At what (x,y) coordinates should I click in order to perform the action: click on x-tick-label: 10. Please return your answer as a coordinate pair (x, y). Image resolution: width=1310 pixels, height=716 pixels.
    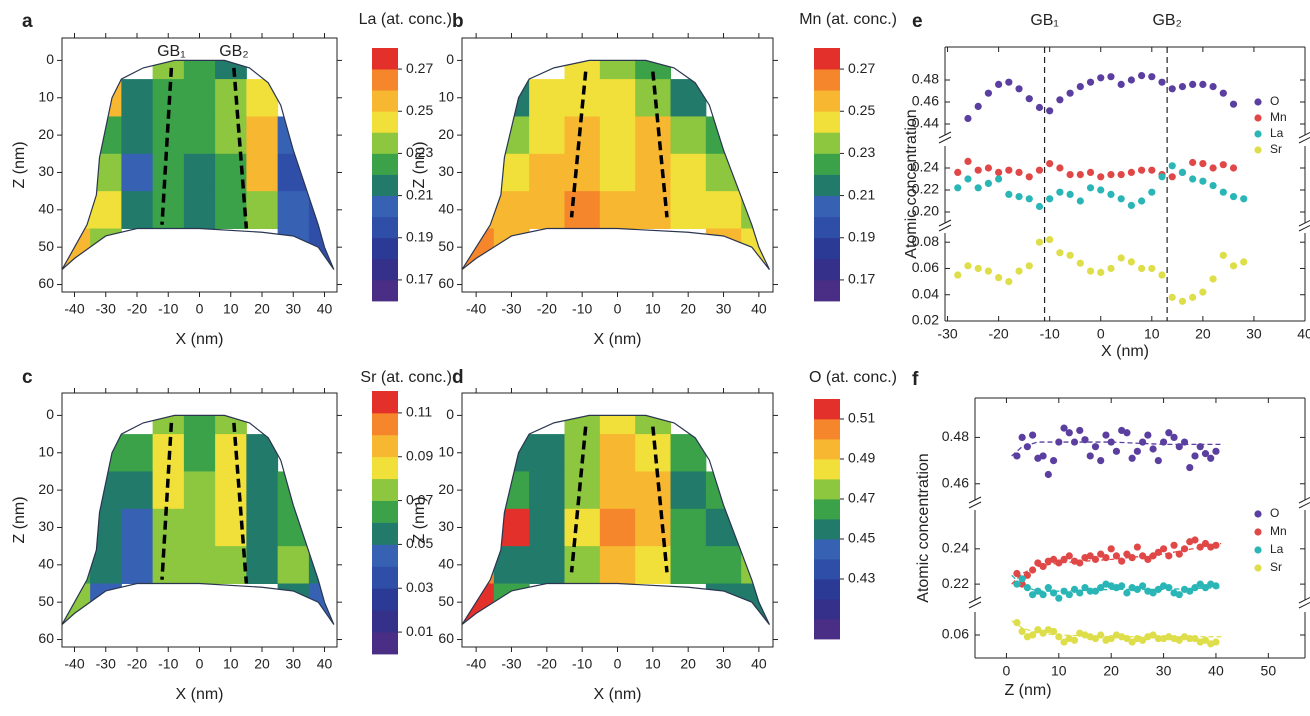
    Looking at the image, I should click on (1152, 334).